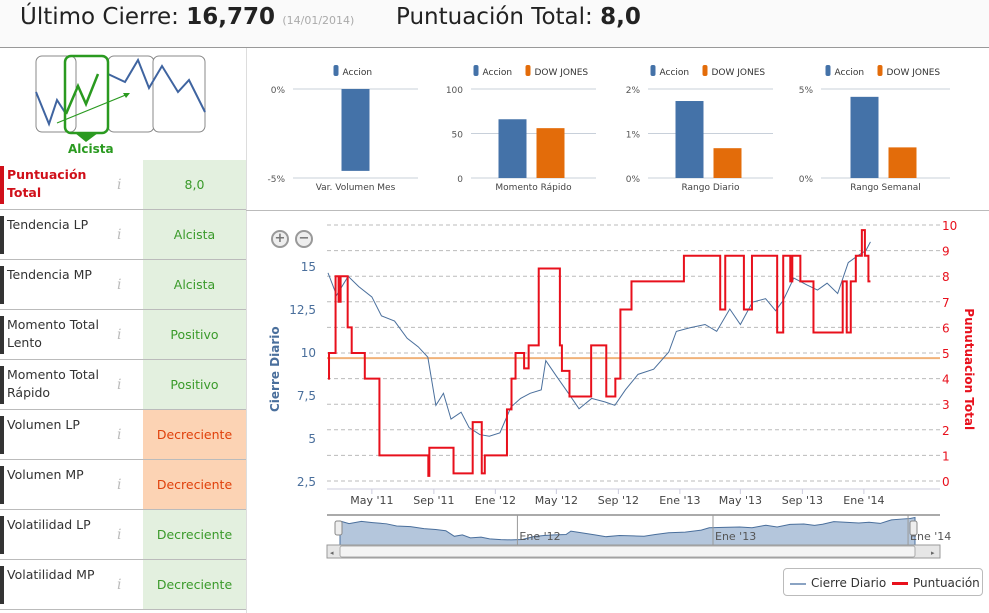 This screenshot has height=613, width=989. Describe the element at coordinates (627, 551) in the screenshot. I see `scrollbar-thumb` at that location.